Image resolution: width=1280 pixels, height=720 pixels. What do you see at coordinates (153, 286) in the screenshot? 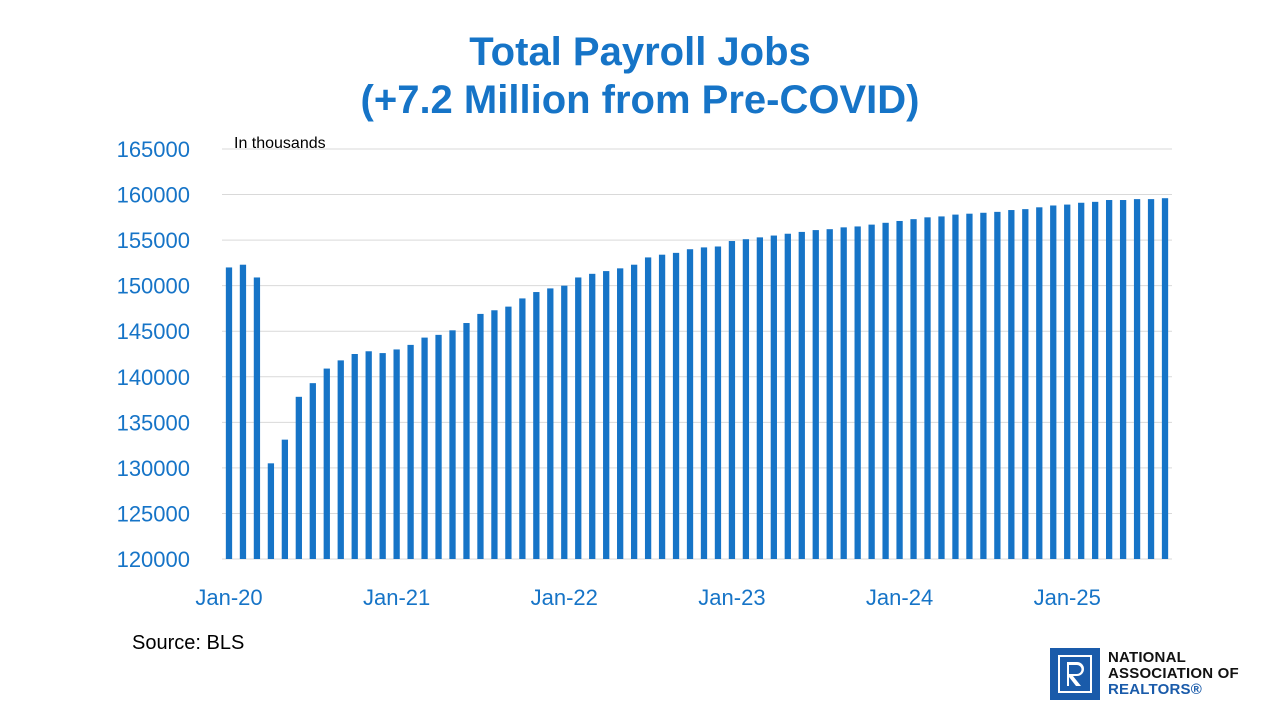
I see `y-tick-label: 150000` at bounding box center [153, 286].